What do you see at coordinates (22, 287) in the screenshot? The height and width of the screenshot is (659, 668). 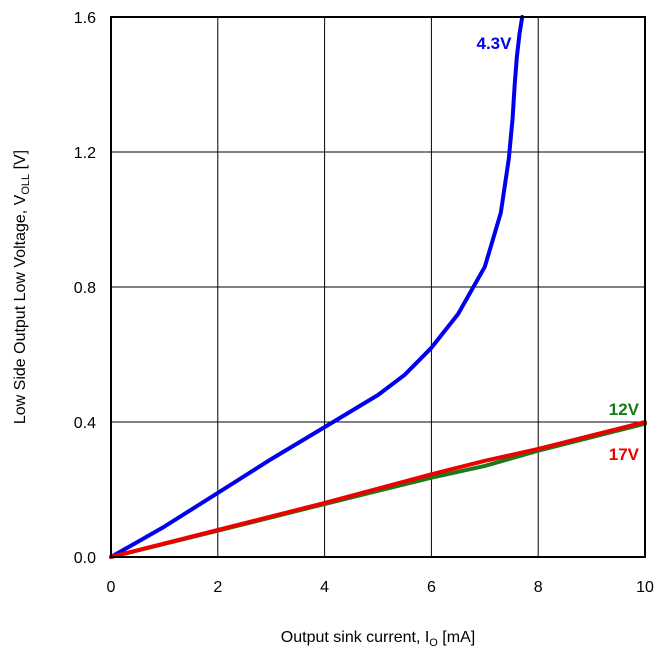 I see `y-axis-title: Low Side Output Low Voltage, VOLL [V]` at bounding box center [22, 287].